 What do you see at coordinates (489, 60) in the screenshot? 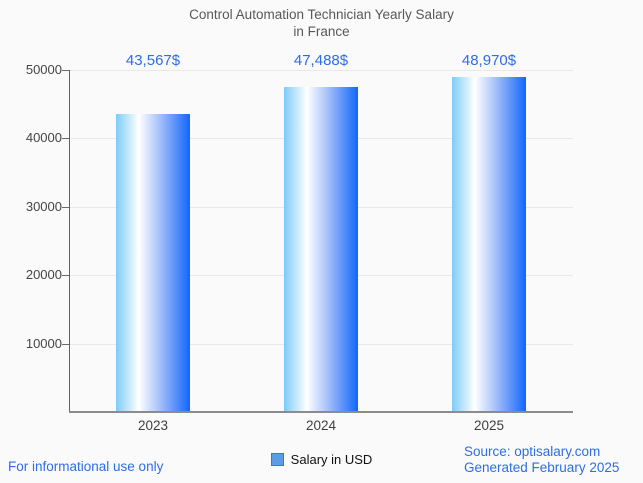
I see `bar-value-label: 48,970$` at bounding box center [489, 60].